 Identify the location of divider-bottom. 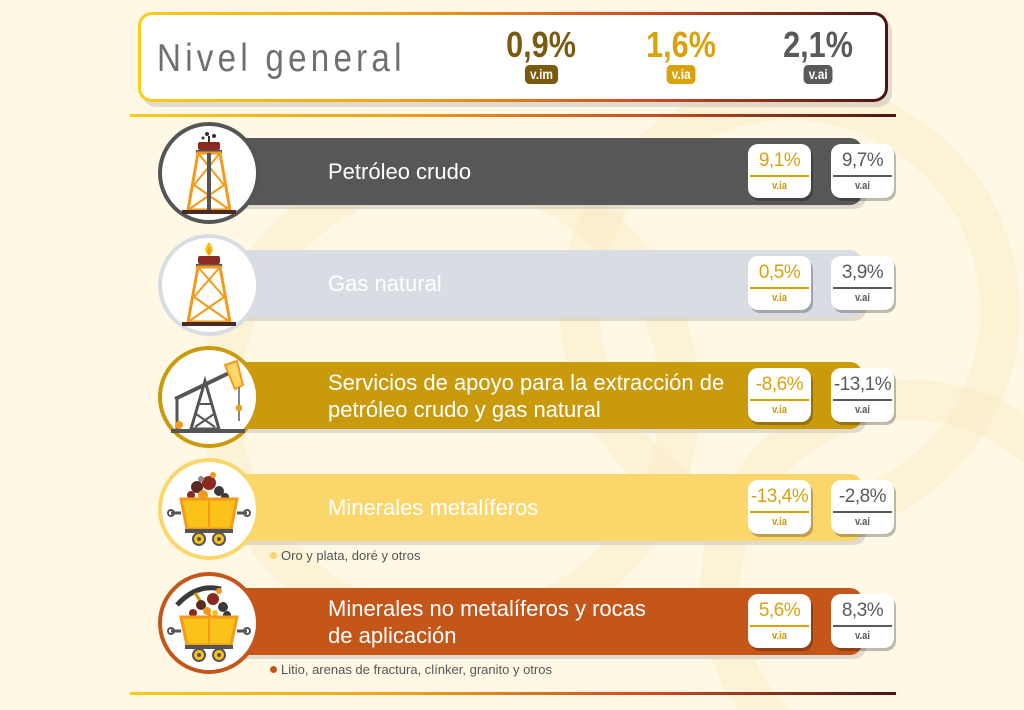
(513, 693).